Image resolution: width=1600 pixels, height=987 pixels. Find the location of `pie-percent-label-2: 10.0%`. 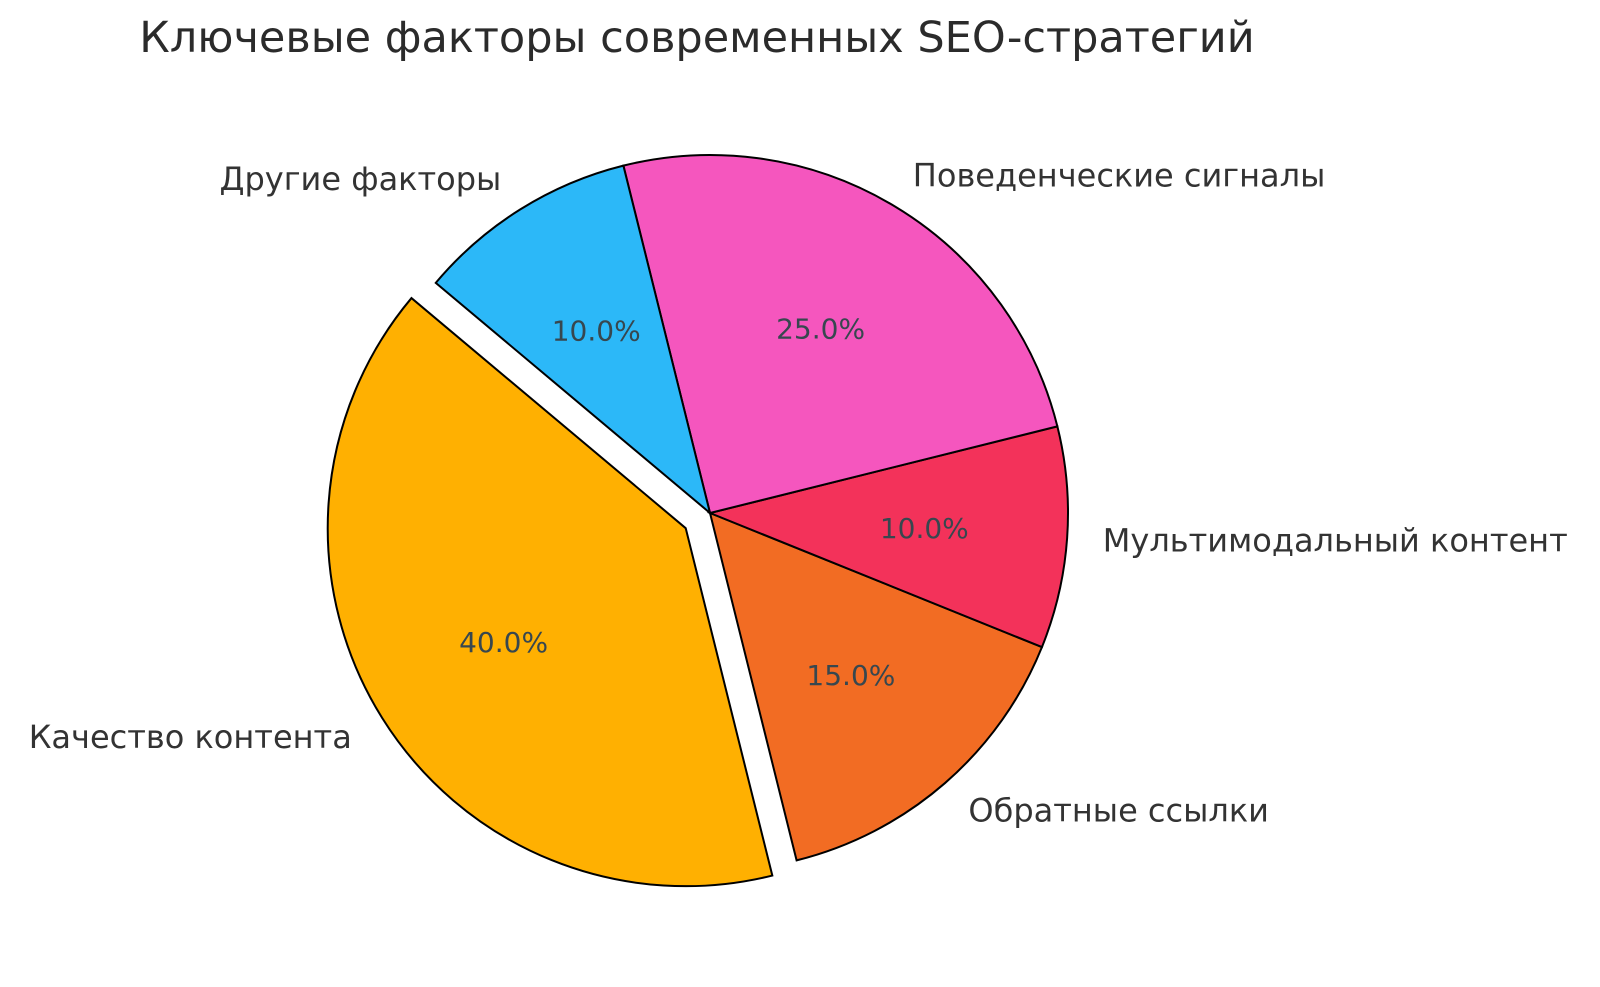

pie-percent-label-2: 10.0% is located at coordinates (924, 528).